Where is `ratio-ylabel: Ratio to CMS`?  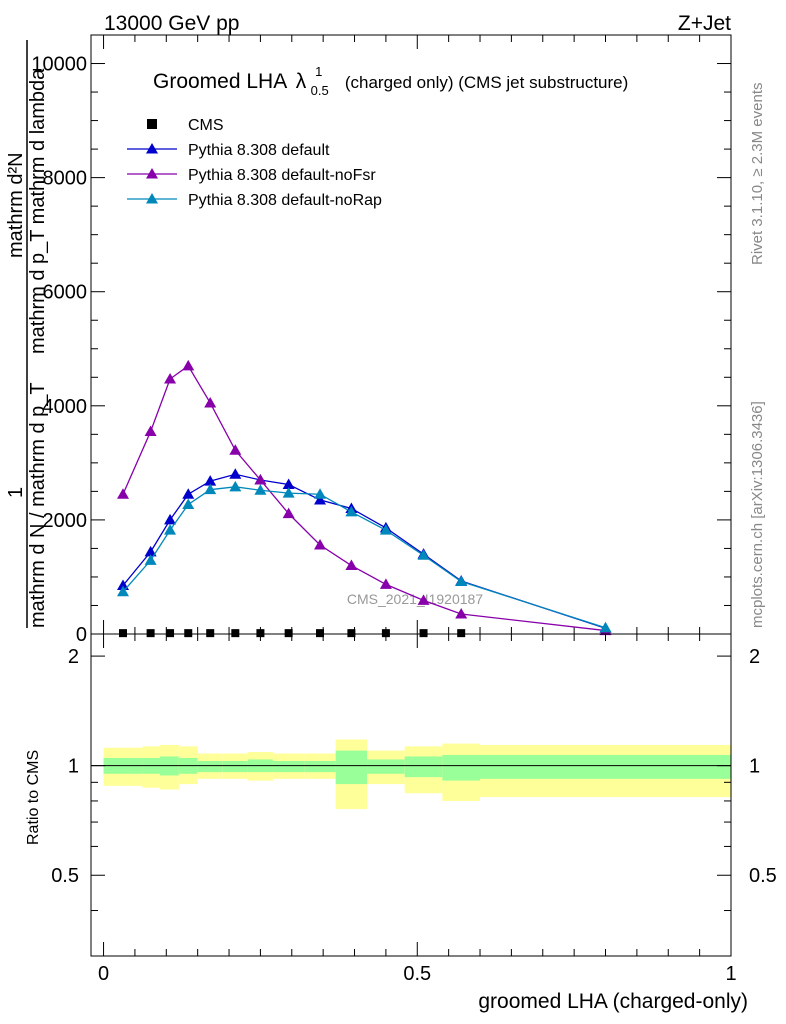
ratio-ylabel: Ratio to CMS is located at coordinates (33, 797).